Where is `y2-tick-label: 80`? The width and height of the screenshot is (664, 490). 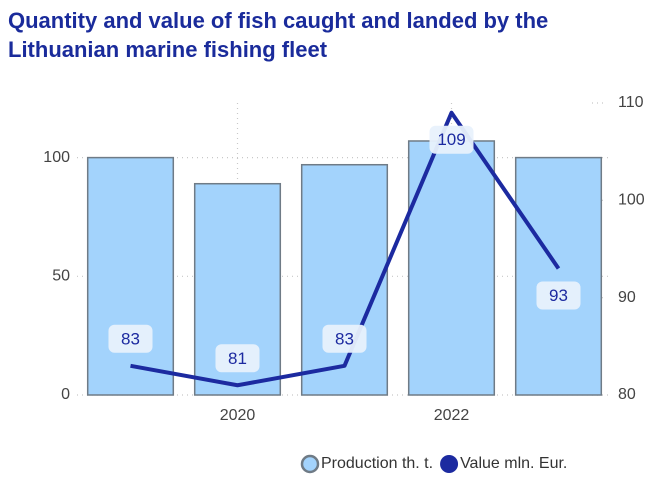
y2-tick-label: 80 is located at coordinates (627, 394).